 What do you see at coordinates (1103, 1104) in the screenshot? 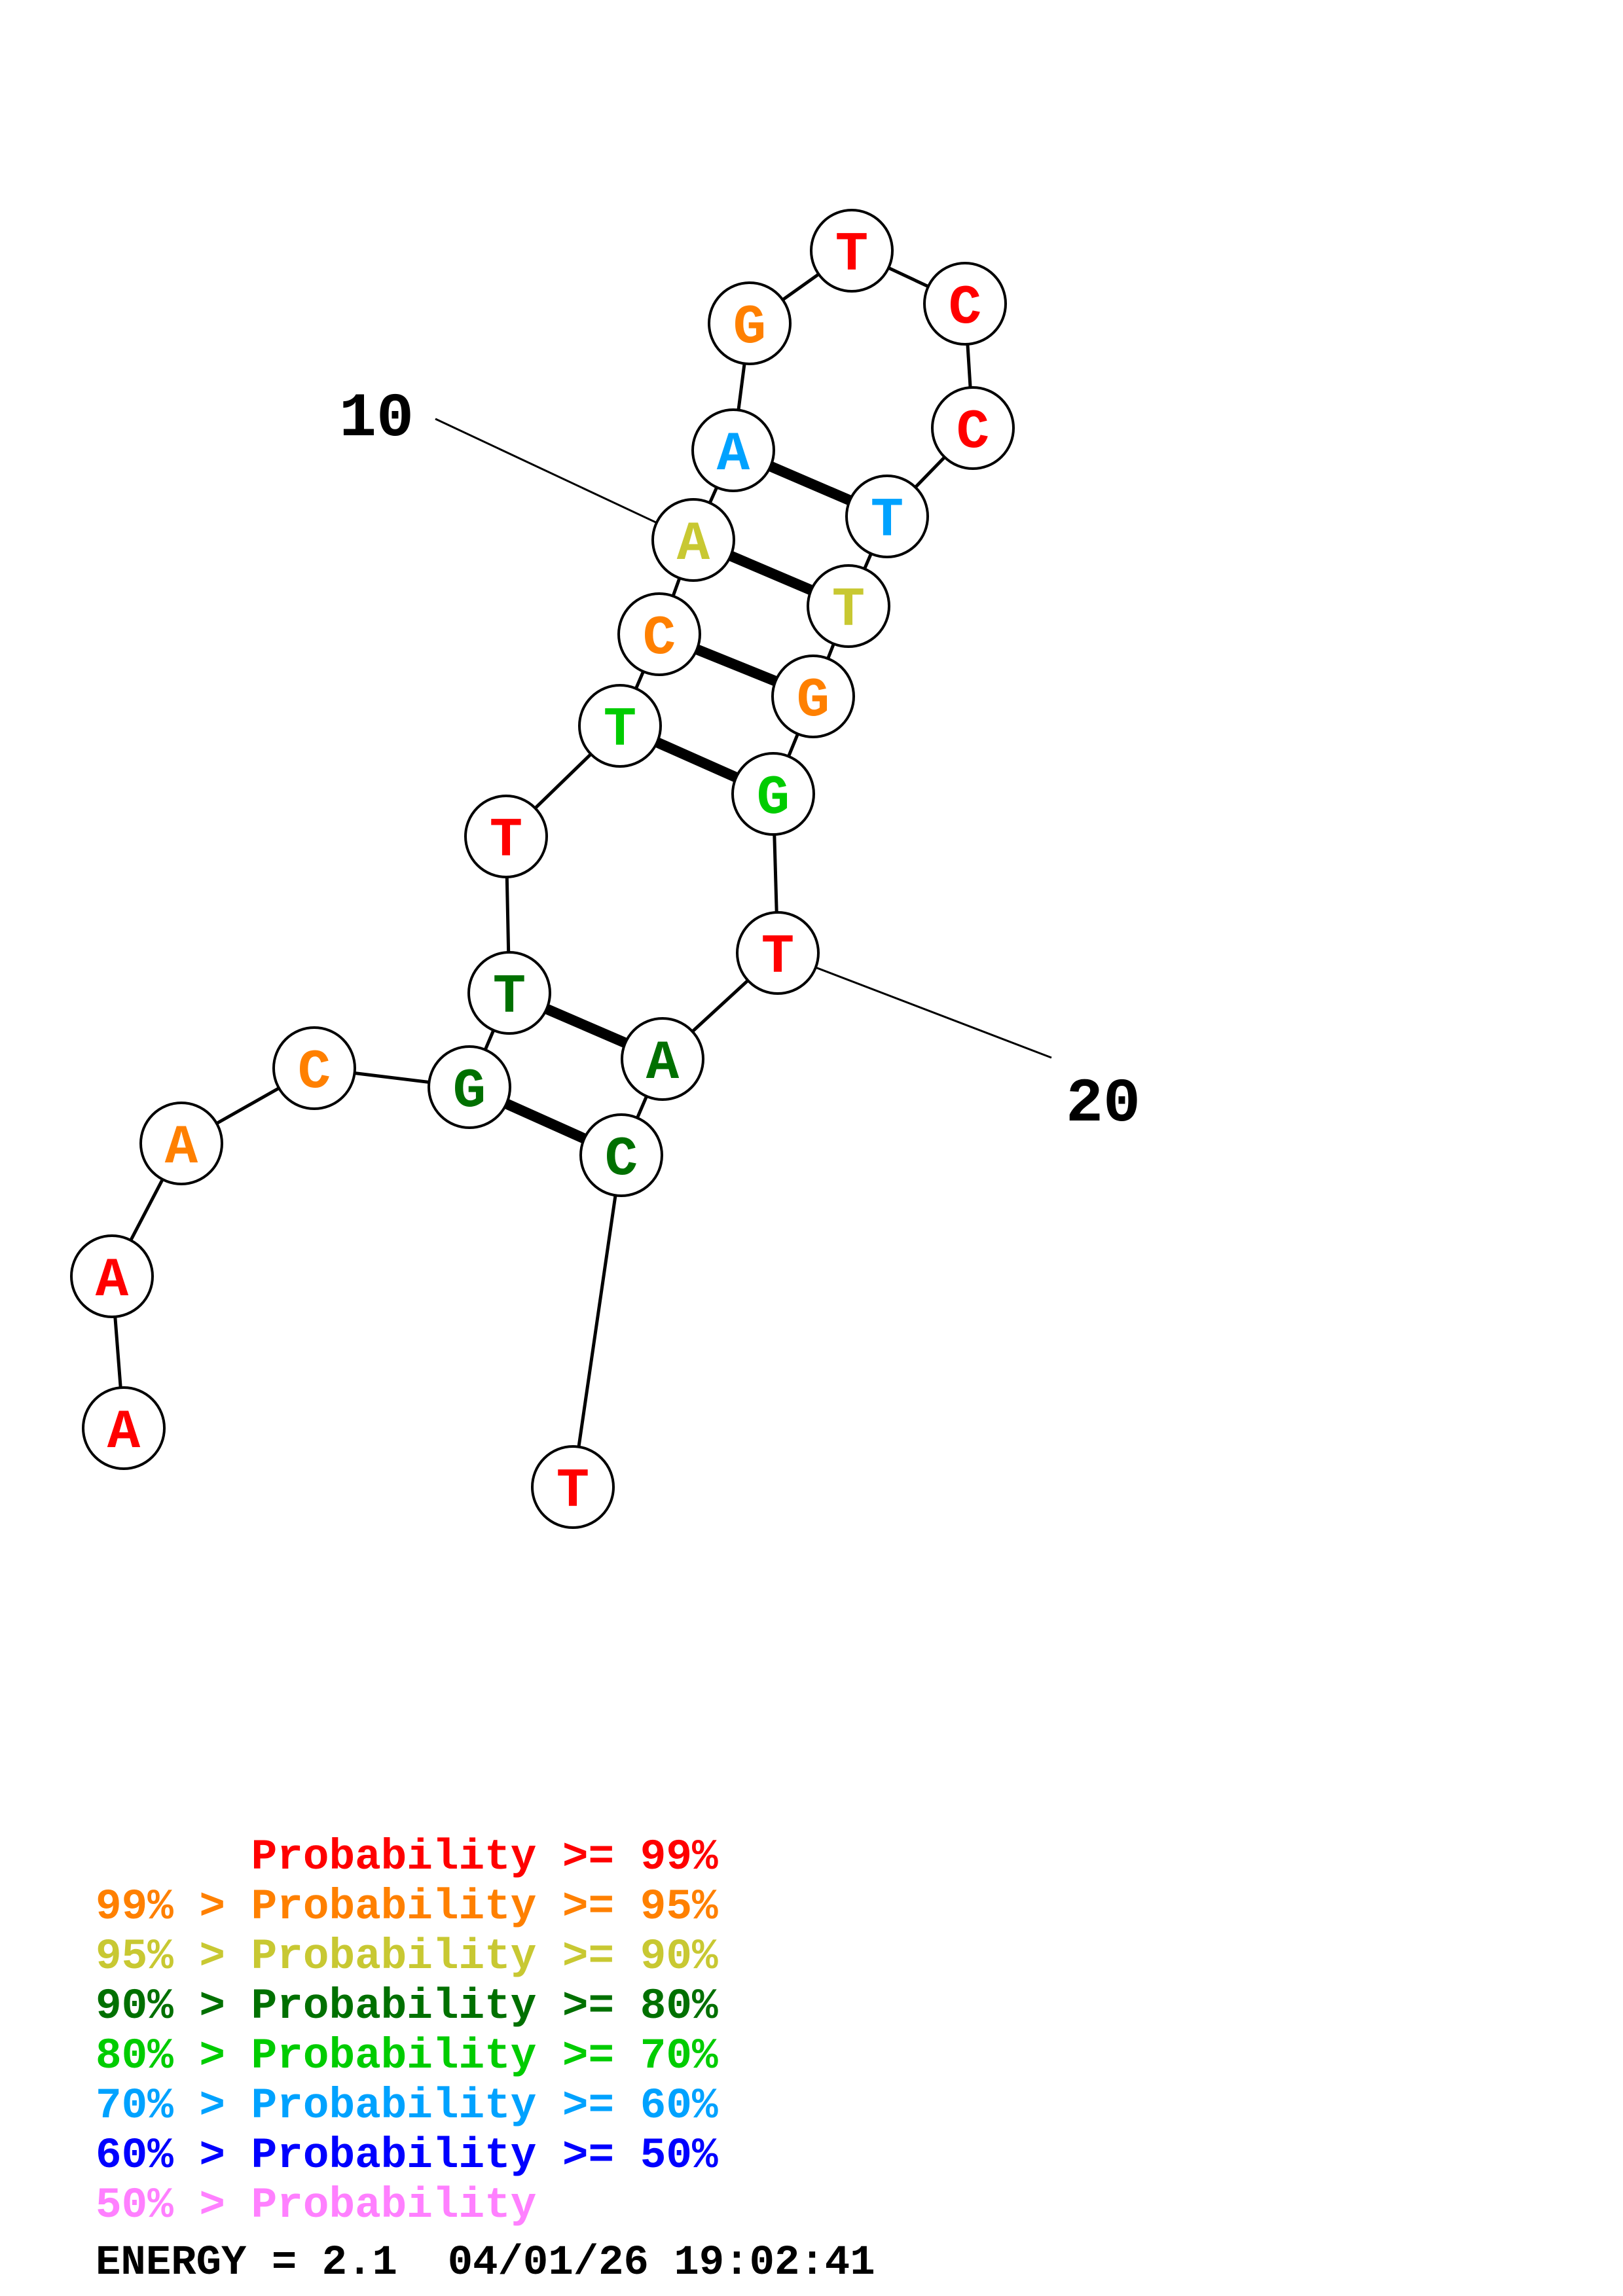
I see `position-label: 20` at bounding box center [1103, 1104].